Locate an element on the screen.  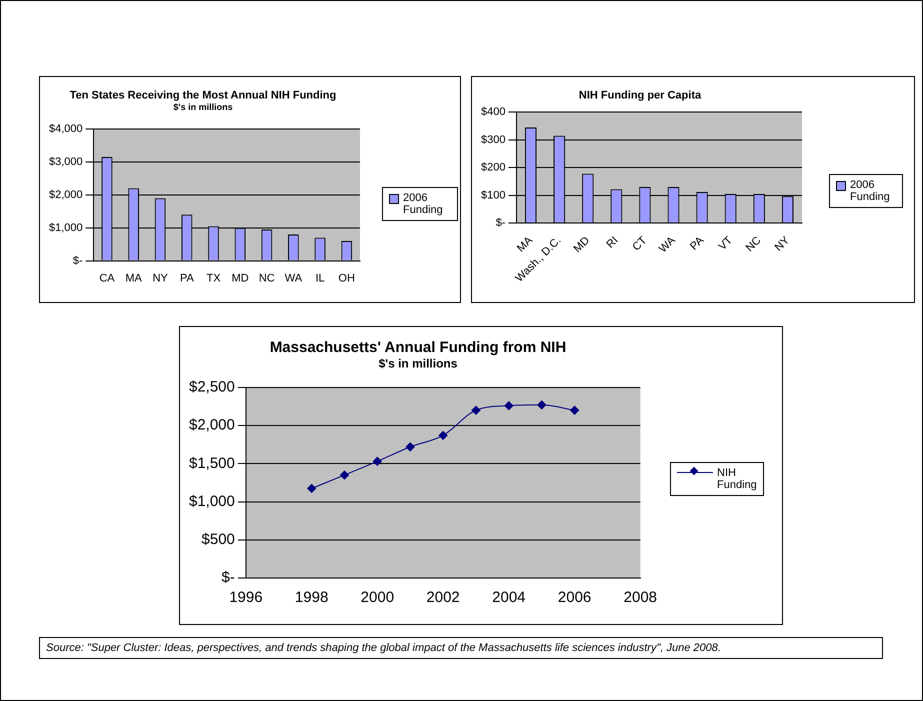
y-tick-label: $3,000 is located at coordinates (65, 162).